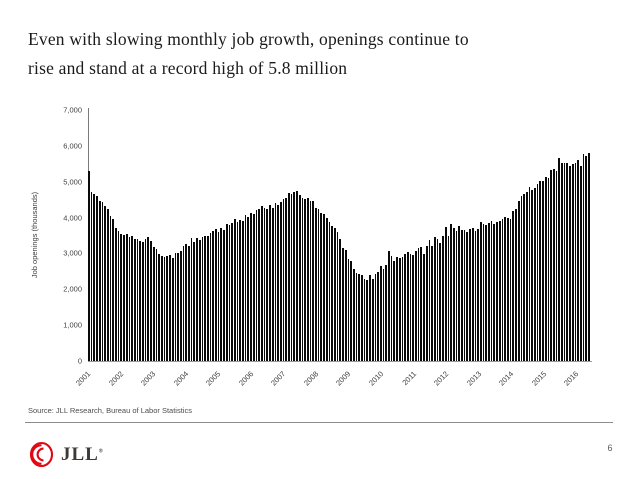 The image size is (638, 479). What do you see at coordinates (72, 182) in the screenshot?
I see `y-tick-label: 5,000` at bounding box center [72, 182].